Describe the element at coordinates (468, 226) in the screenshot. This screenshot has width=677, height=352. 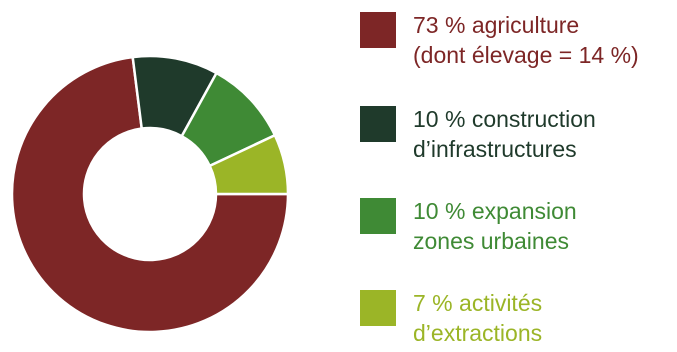
I see `legend-item-expansion: 10 % expansion zones urbaines` at that location.